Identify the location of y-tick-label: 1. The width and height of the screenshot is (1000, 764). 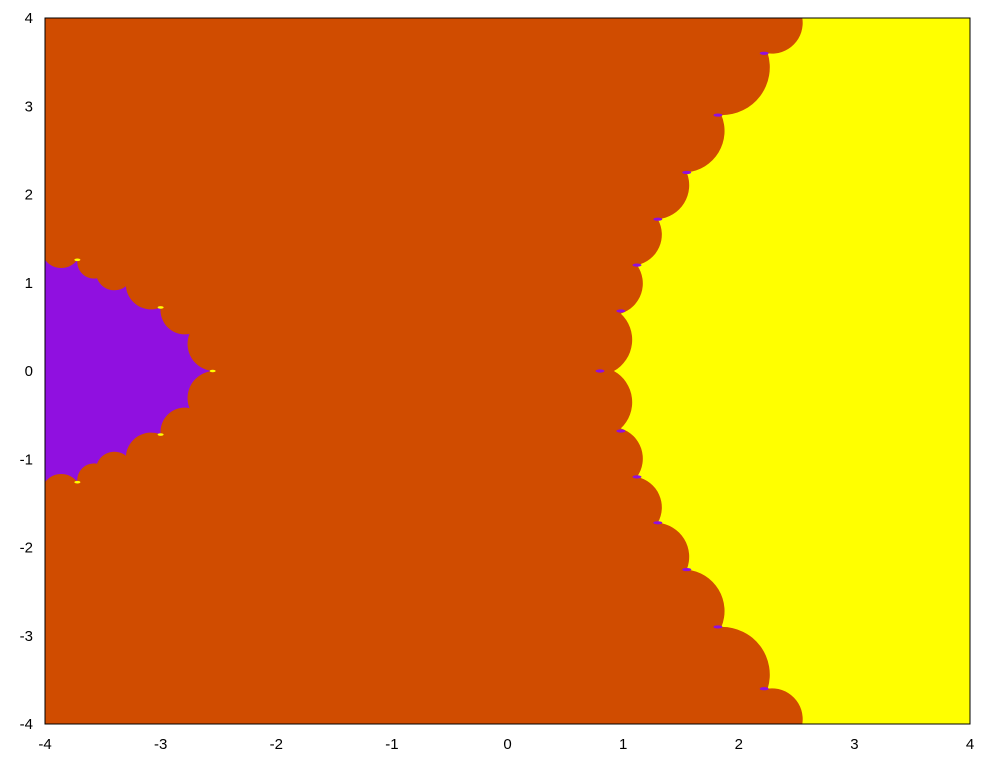
(29, 283).